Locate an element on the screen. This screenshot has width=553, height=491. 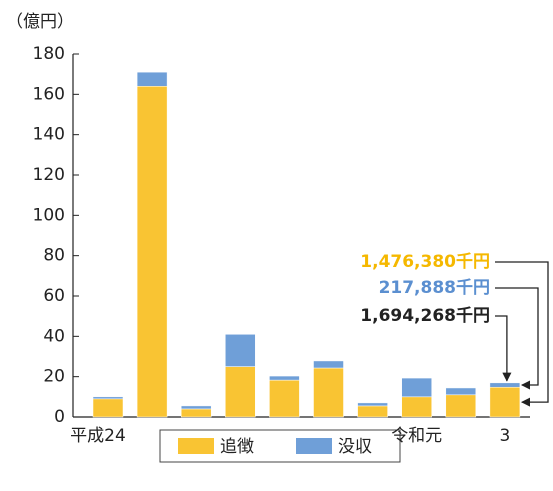
y-tick-label: 180 is located at coordinates (49, 54).